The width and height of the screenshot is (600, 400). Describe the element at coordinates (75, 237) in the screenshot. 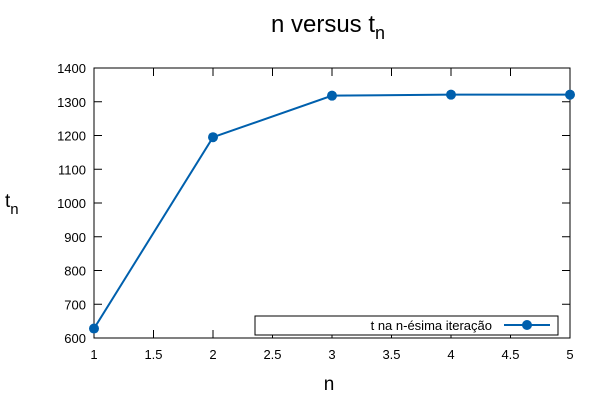

I see `y-tick-label: 900` at that location.